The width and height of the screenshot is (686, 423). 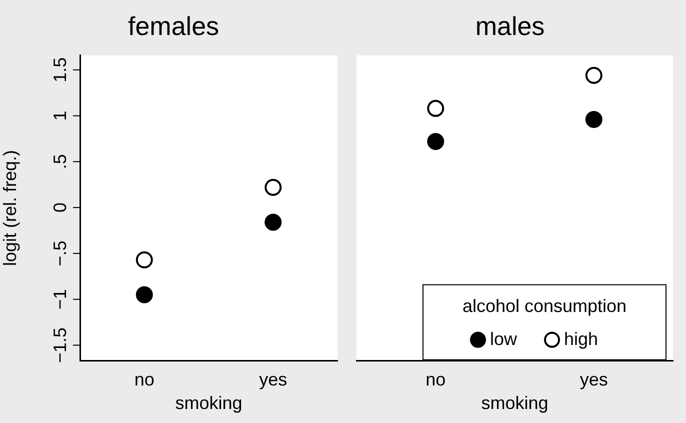 I want to click on y-axis-title: logit (rel. freq.), so click(x=10, y=208).